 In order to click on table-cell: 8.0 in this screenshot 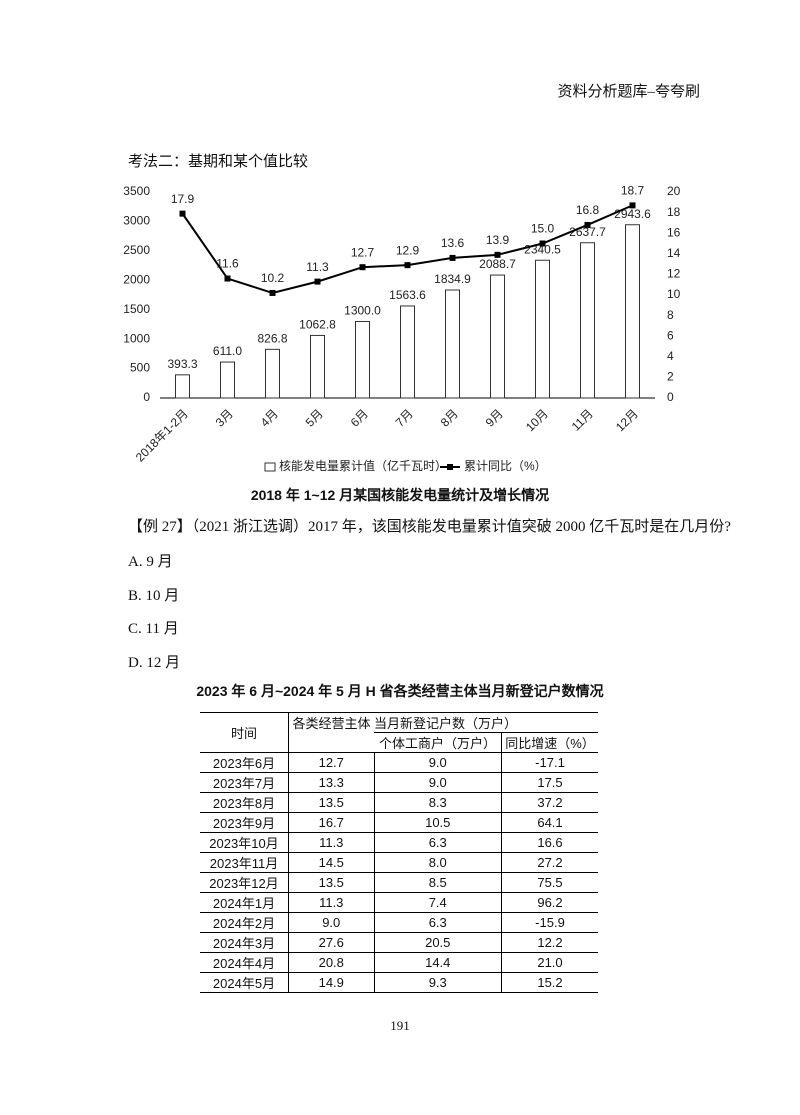, I will do `click(437, 862)`.